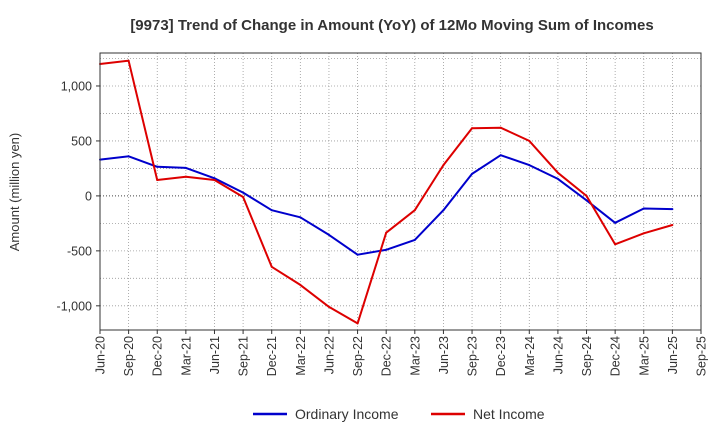  I want to click on legend: Ordinary Income Net Income, so click(399, 414).